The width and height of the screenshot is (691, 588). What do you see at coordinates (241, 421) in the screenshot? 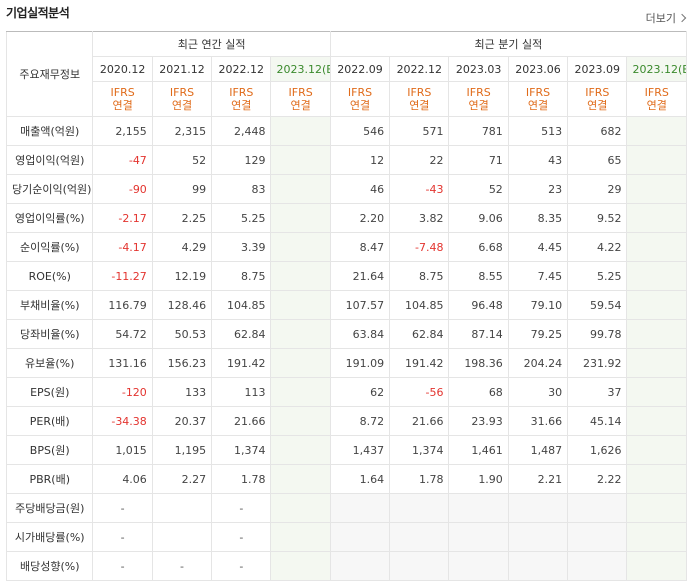
I see `annual-value-cell: 21.66` at bounding box center [241, 421].